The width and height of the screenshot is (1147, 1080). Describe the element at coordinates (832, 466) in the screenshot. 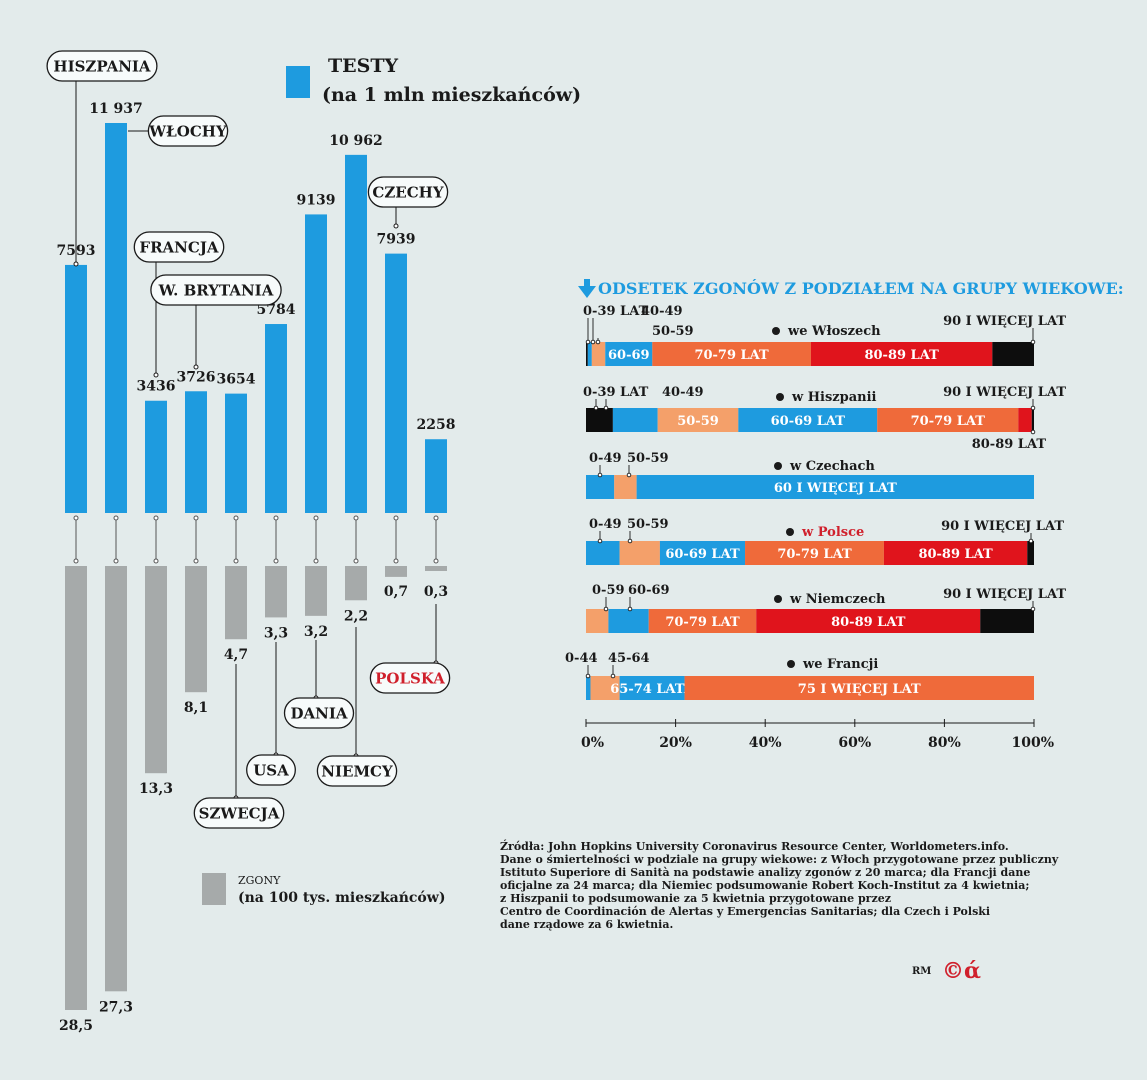

I see `age-row-country: w Czechach` at that location.